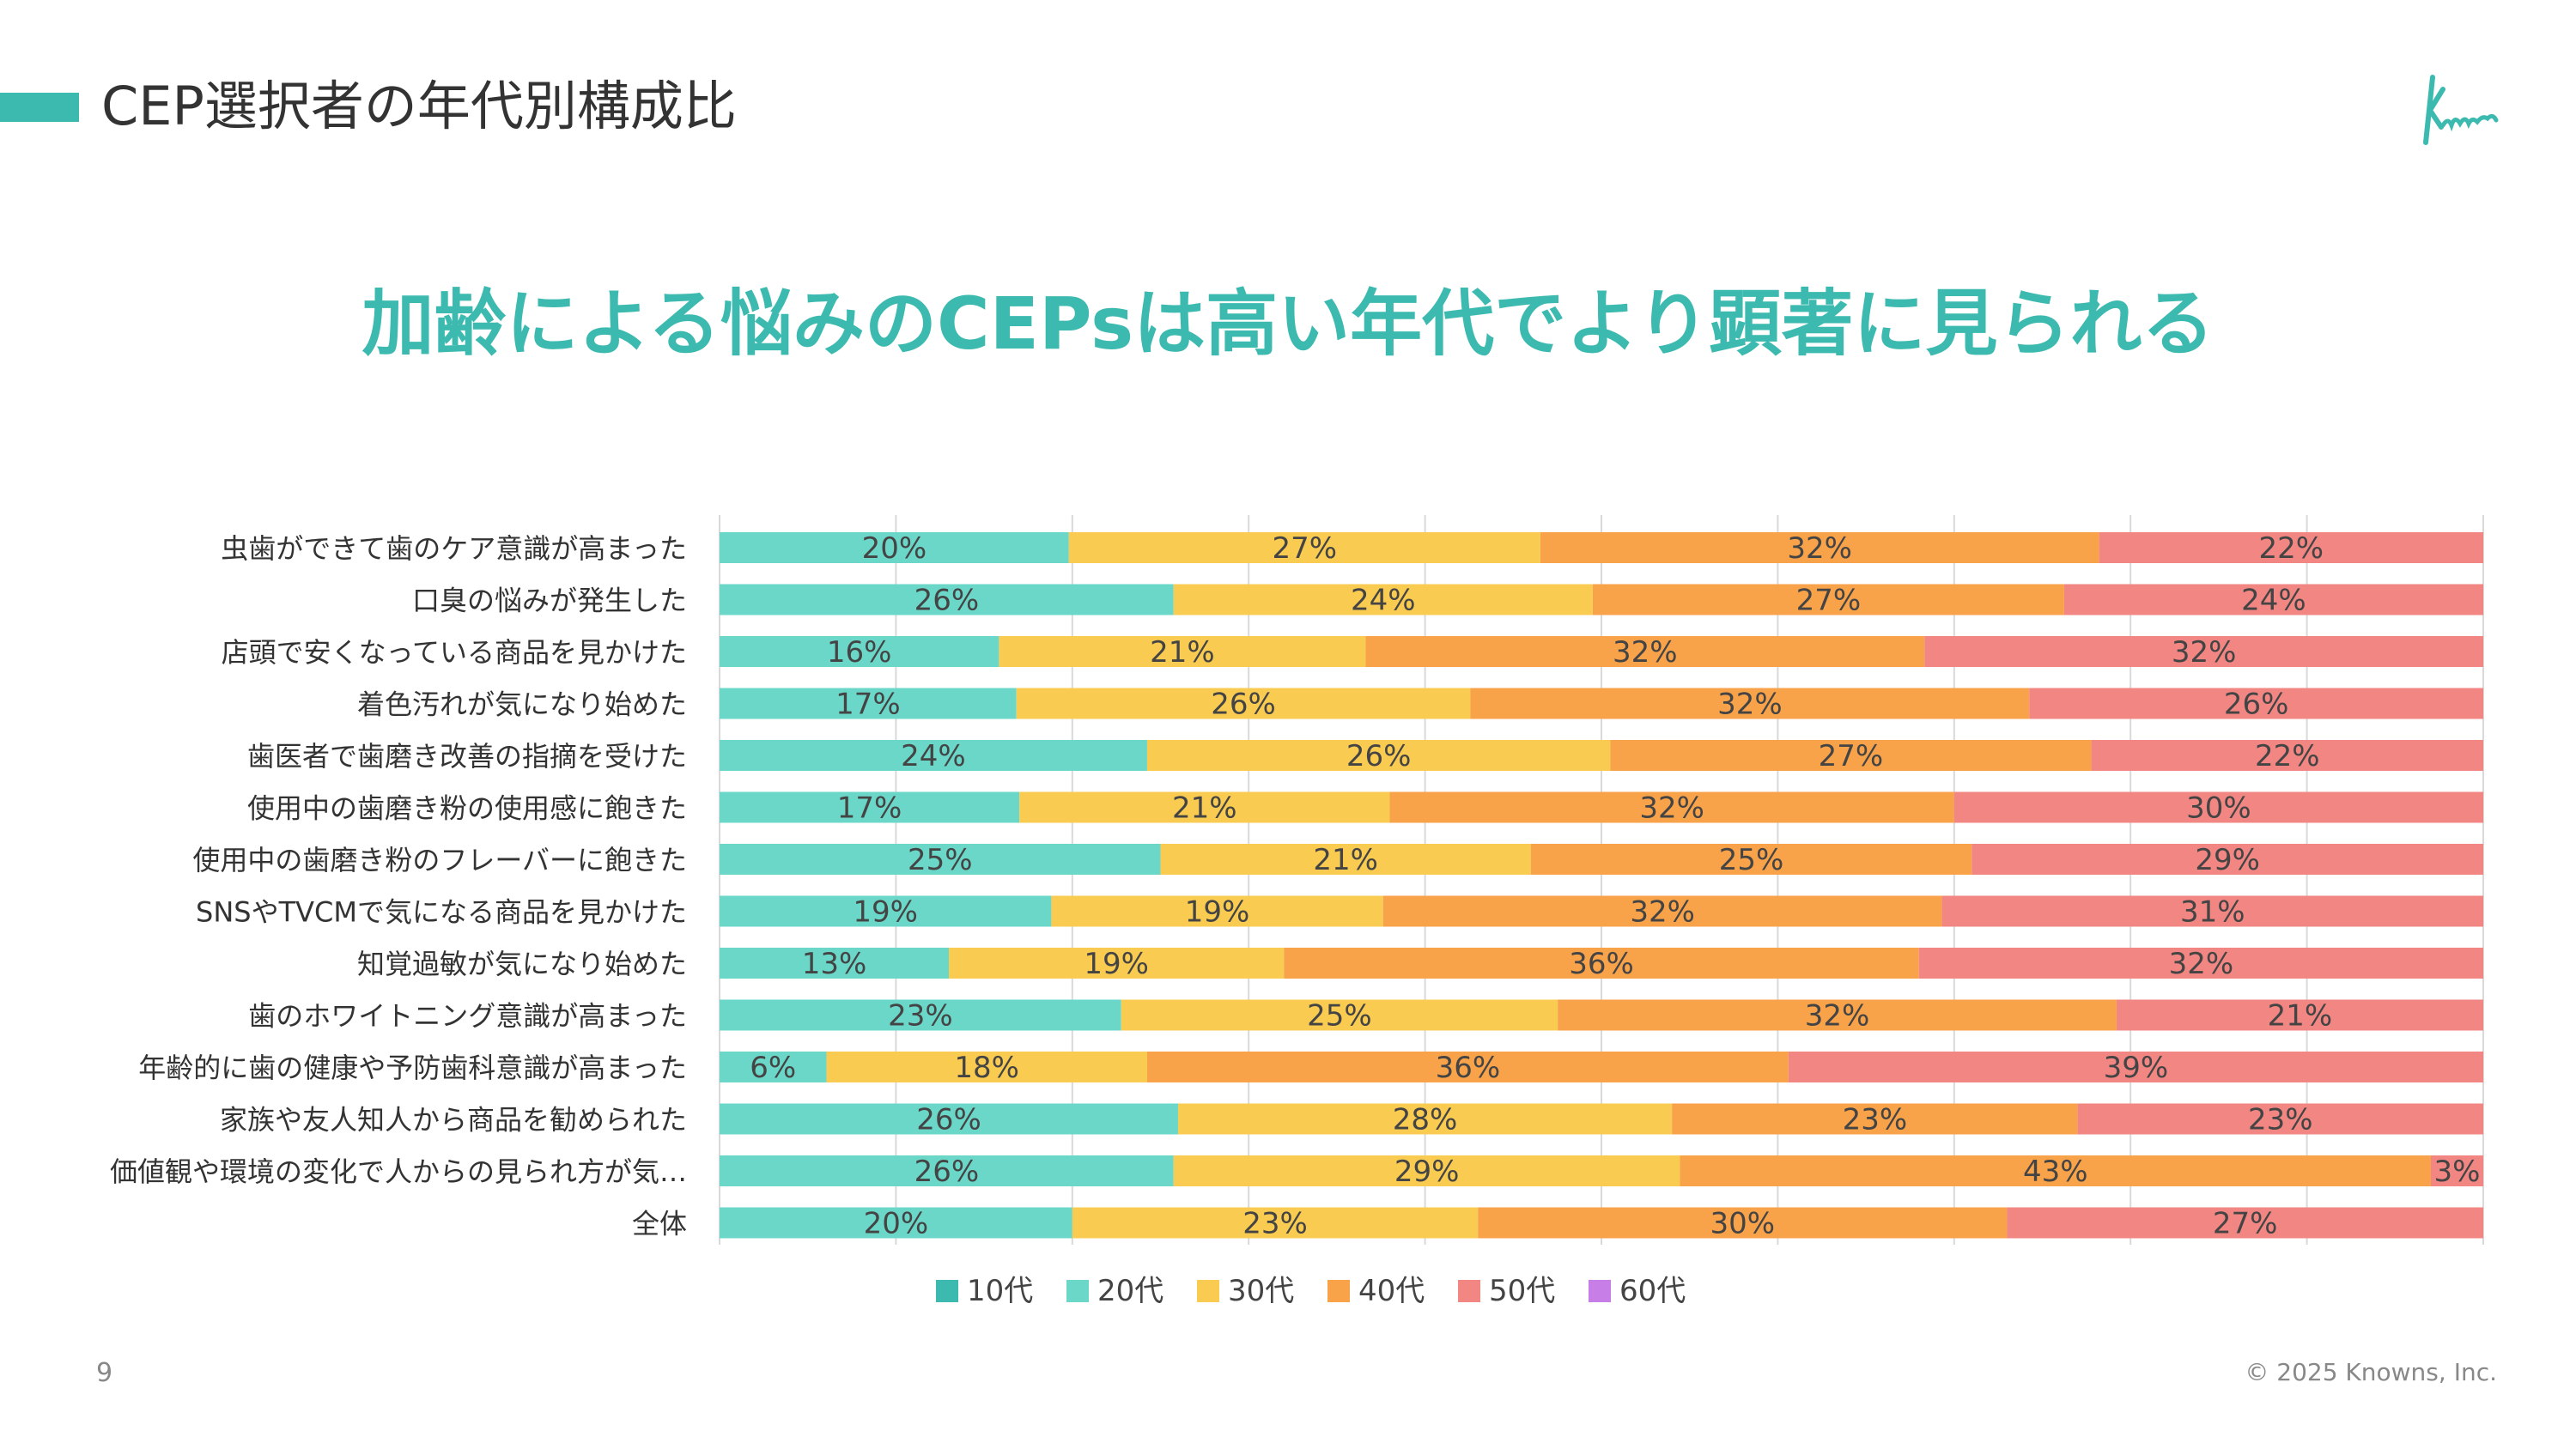 This screenshot has height=1449, width=2576. What do you see at coordinates (1653, 1291) in the screenshot?
I see `legend-label: 60代` at bounding box center [1653, 1291].